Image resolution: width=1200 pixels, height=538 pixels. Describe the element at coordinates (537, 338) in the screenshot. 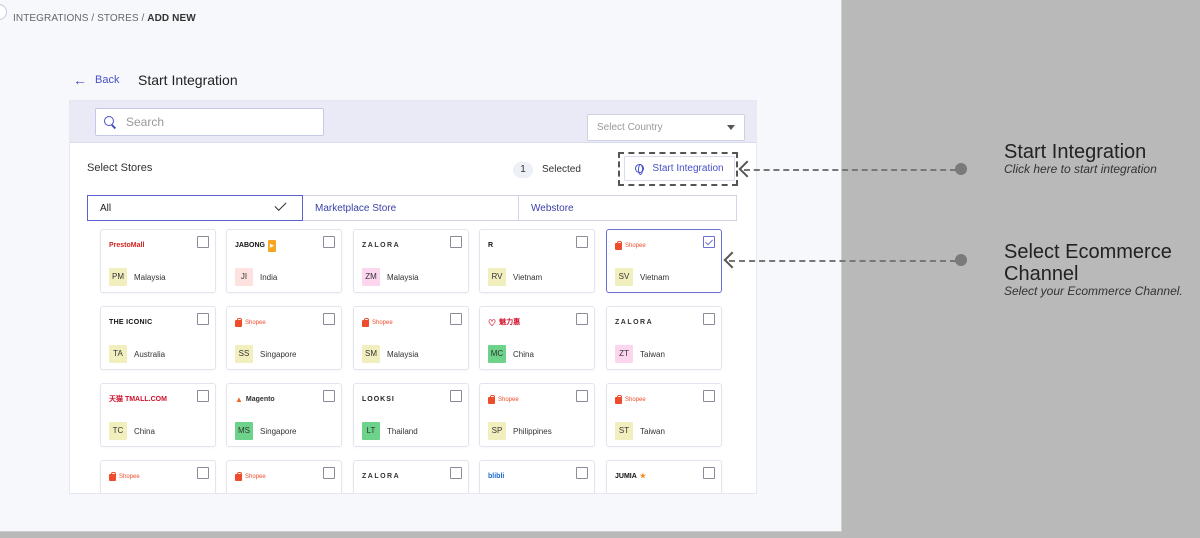

I see `store-card: ♡ 魅力惠 MC China` at that location.